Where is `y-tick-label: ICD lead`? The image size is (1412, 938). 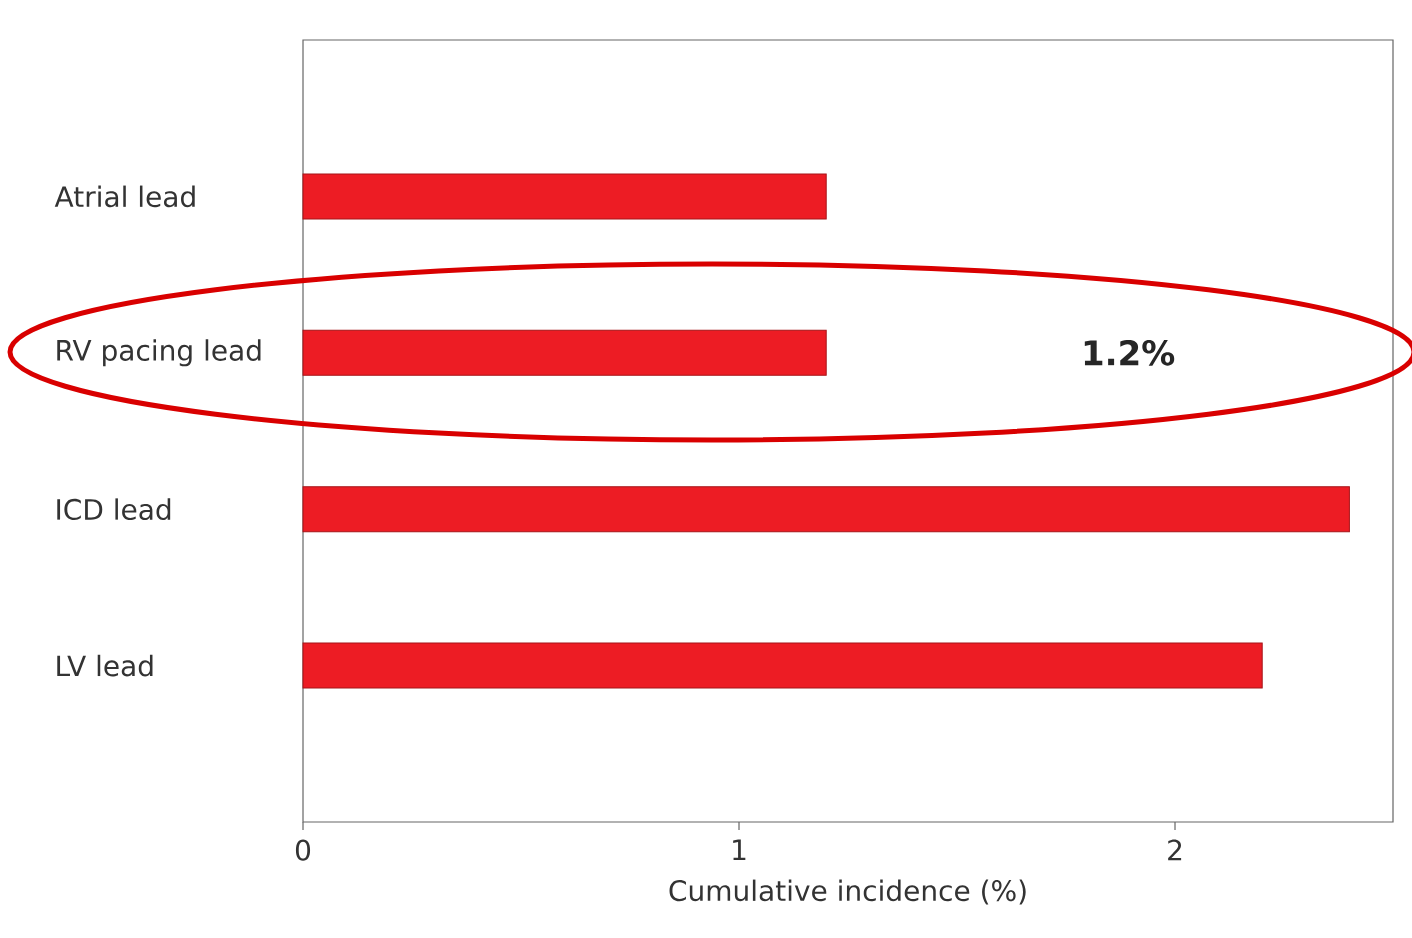 y-tick-label: ICD lead is located at coordinates (114, 509).